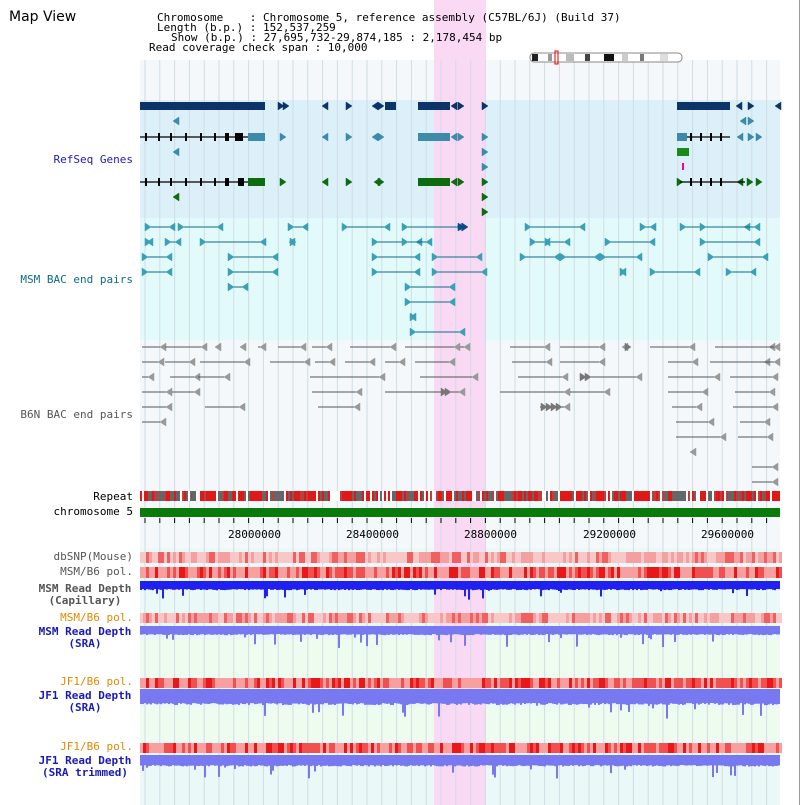  I want to click on ideogram-band, so click(535, 57).